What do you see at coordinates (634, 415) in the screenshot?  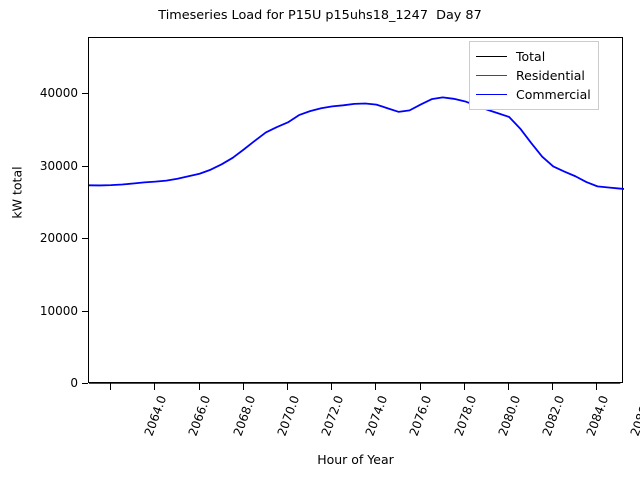 I see `x-tick-label: 2086.0` at bounding box center [634, 415].